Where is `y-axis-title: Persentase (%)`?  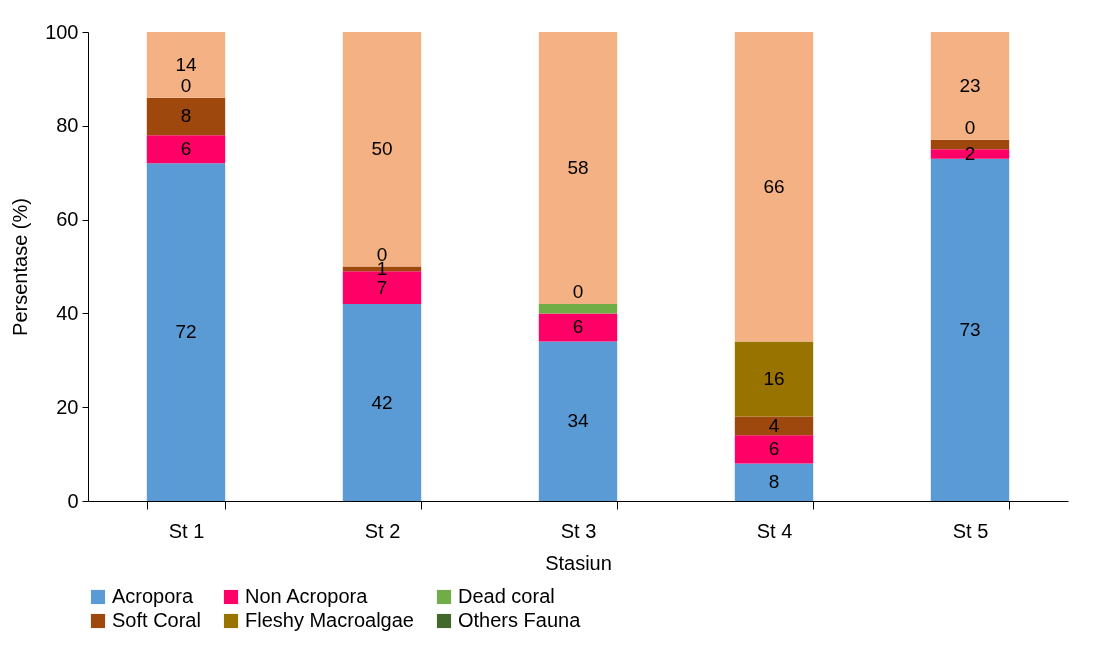
y-axis-title: Persentase (%) is located at coordinates (20, 267).